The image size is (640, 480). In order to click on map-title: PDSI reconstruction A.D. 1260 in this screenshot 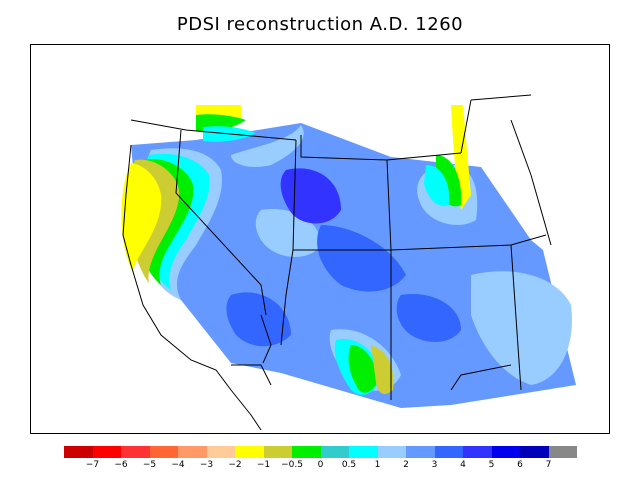, I will do `click(320, 24)`.